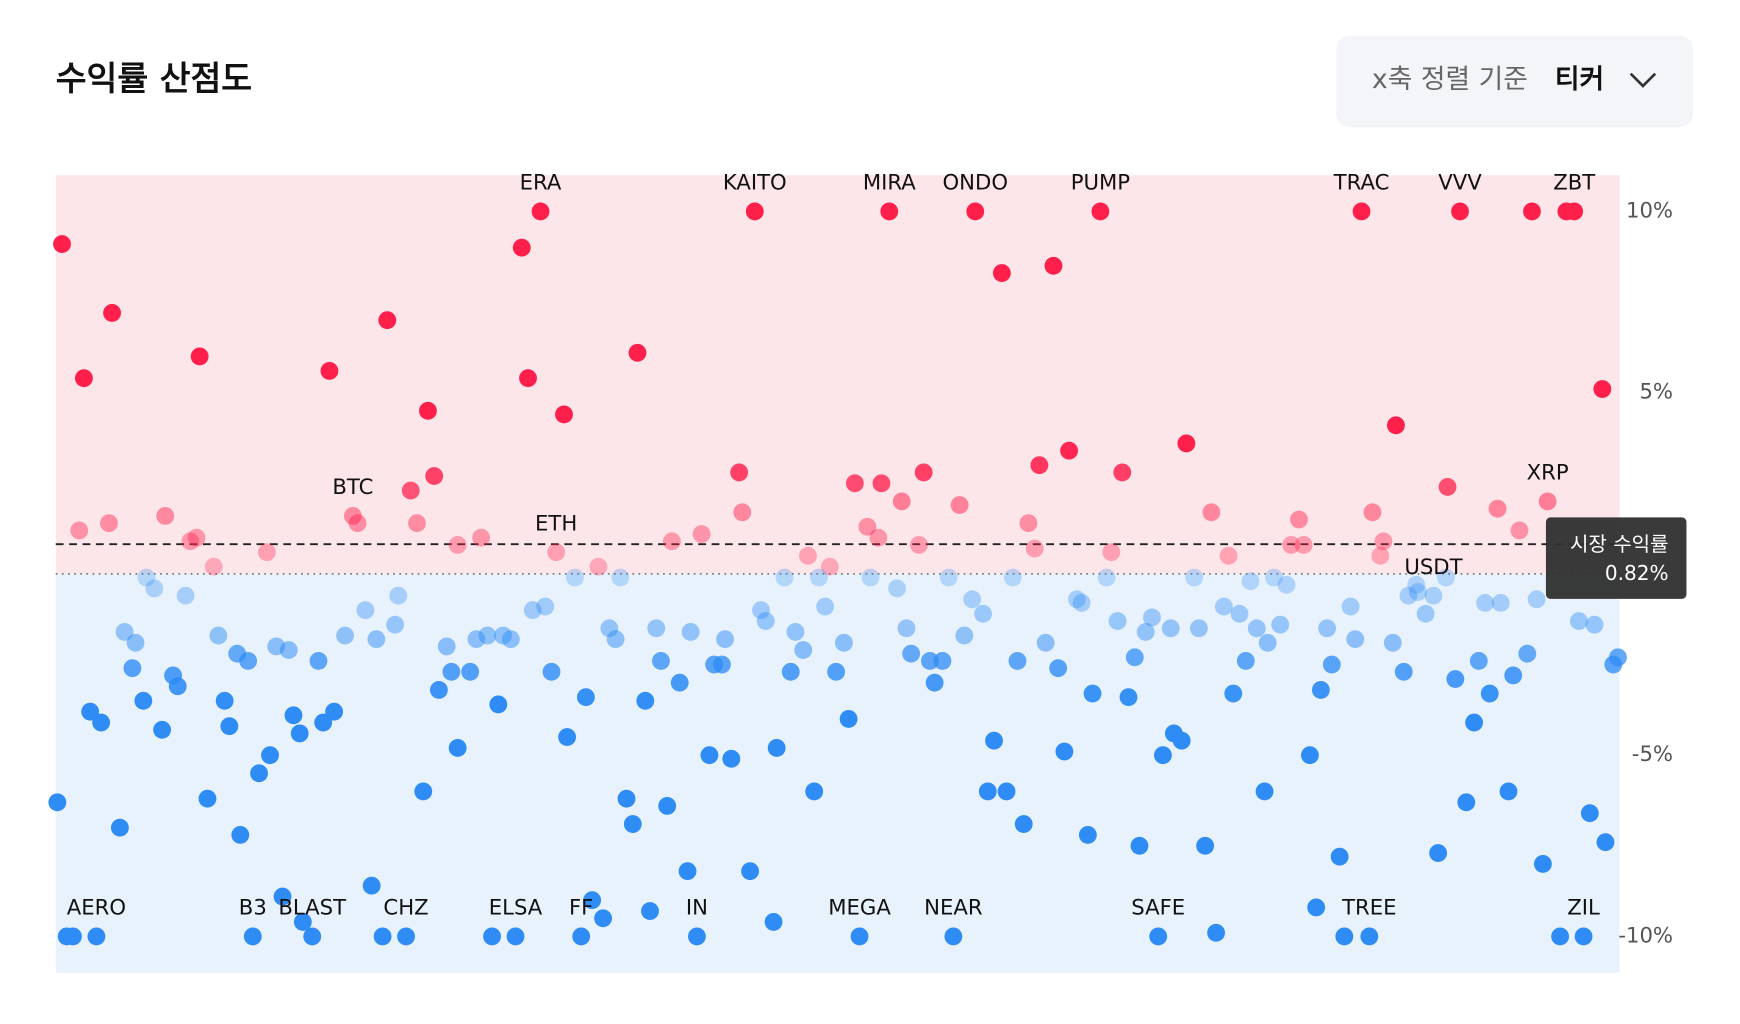  What do you see at coordinates (581, 907) in the screenshot?
I see `point-label: FF` at bounding box center [581, 907].